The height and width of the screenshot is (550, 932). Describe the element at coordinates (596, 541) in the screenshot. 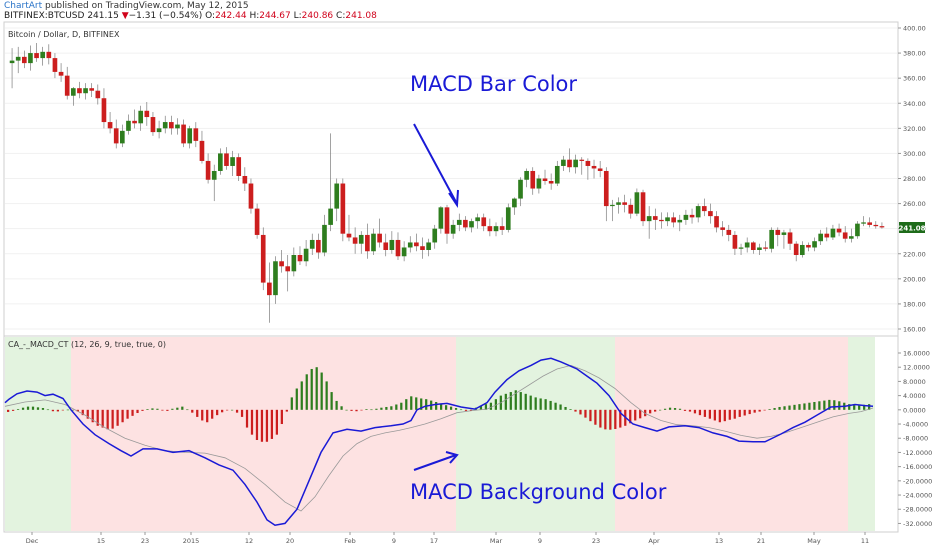

I see `x-tick-label: 23` at that location.